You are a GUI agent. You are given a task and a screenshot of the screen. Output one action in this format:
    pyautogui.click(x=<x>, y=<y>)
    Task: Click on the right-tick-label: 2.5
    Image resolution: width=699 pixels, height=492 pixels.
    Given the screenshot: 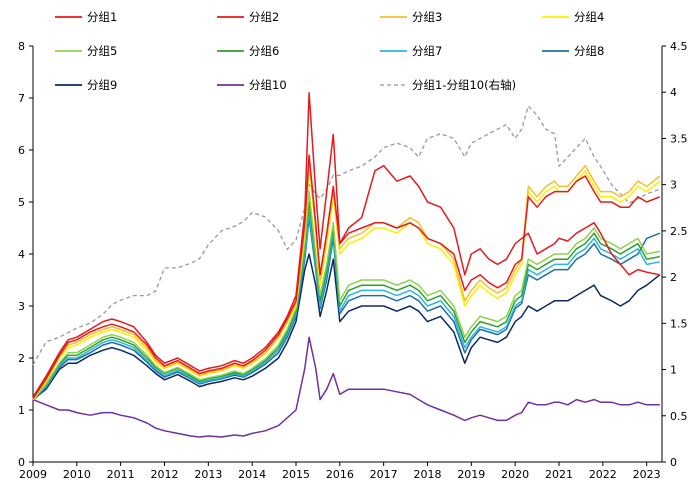 What is the action you would take?
    pyautogui.click(x=679, y=231)
    